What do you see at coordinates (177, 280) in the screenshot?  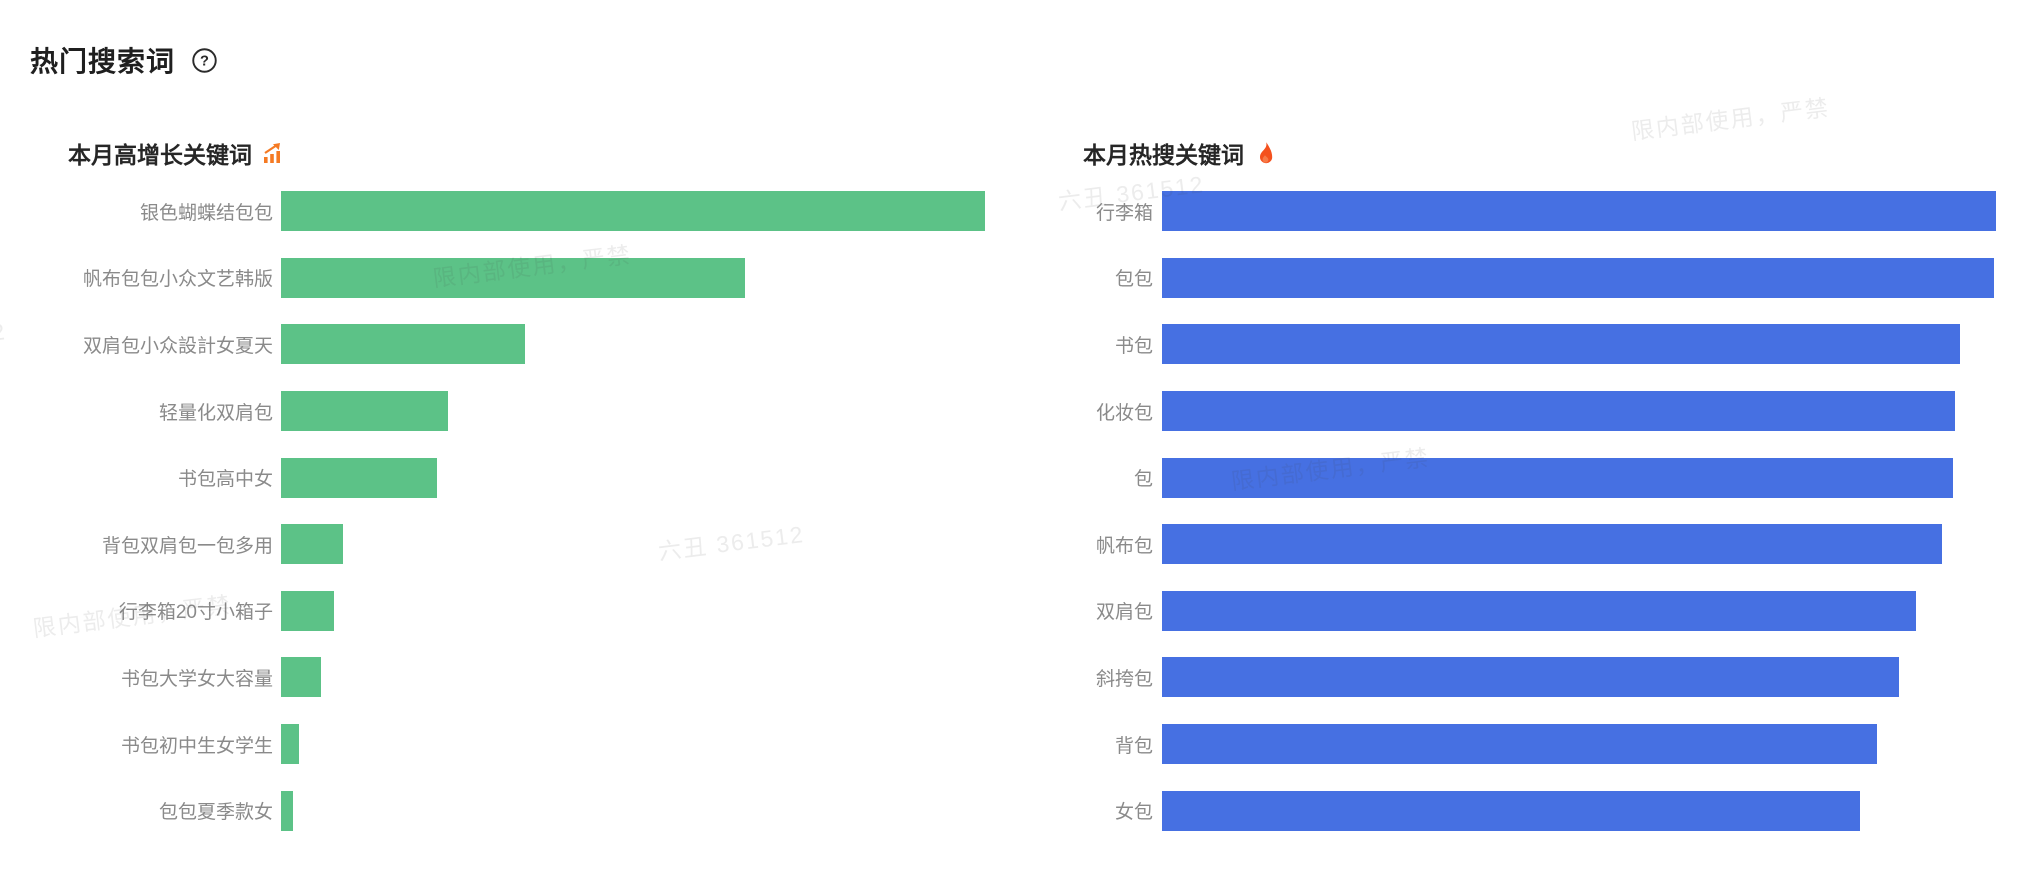 I see `bar-label: 帆布包包小众文艺韩版` at bounding box center [177, 280].